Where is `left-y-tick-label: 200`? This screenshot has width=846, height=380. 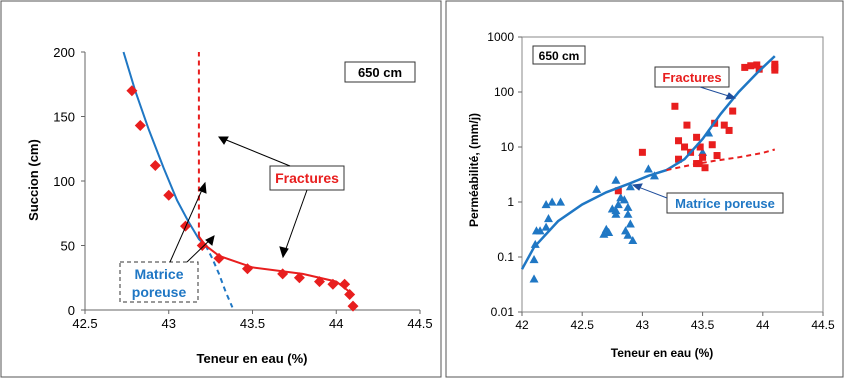 left-y-tick-label: 200 is located at coordinates (64, 52).